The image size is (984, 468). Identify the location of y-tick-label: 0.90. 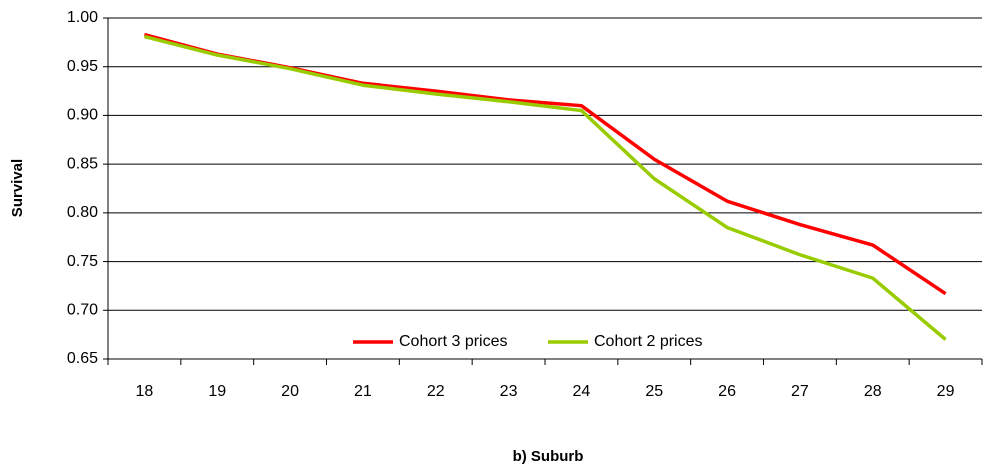
(82, 115).